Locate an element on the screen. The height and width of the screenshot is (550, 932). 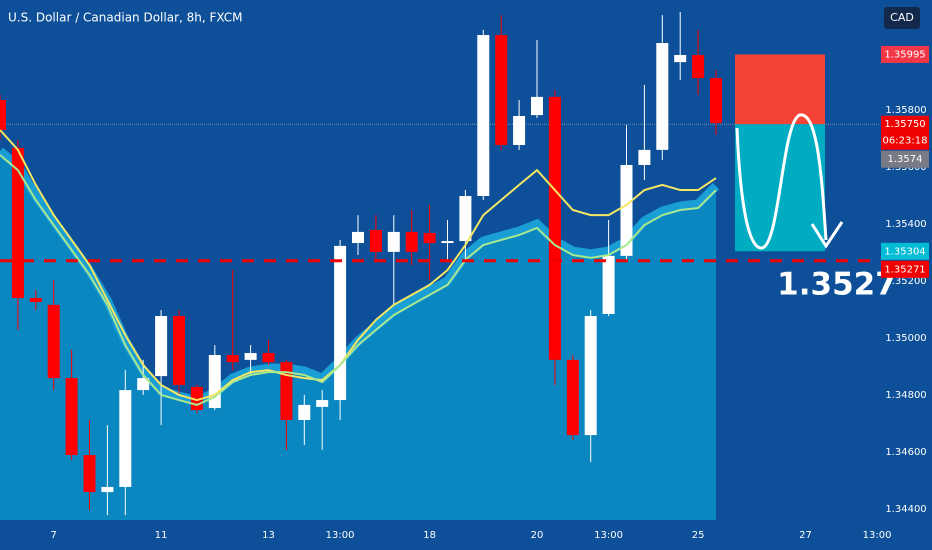
currency-label: CAD is located at coordinates (902, 17).